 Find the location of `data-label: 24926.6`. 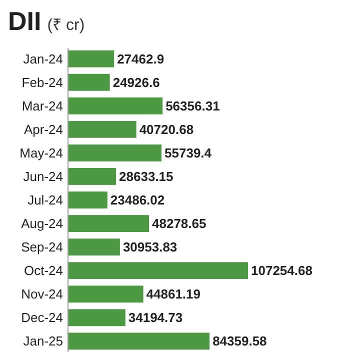

data-label: 24926.6 is located at coordinates (136, 82).